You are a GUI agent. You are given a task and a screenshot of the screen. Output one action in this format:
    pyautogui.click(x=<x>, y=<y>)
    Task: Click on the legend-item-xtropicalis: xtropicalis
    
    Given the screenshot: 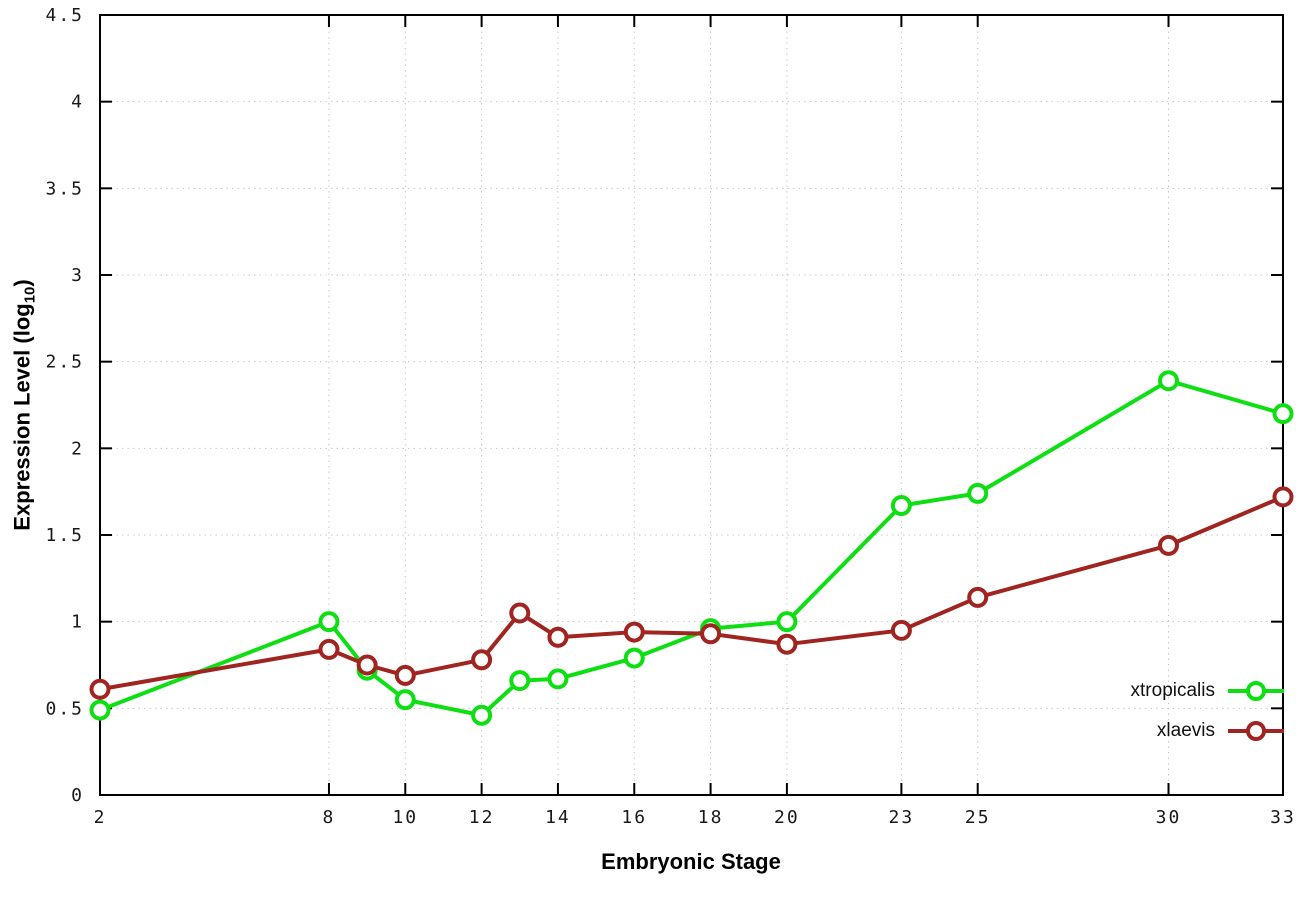 What is the action you would take?
    pyautogui.click(x=1208, y=691)
    